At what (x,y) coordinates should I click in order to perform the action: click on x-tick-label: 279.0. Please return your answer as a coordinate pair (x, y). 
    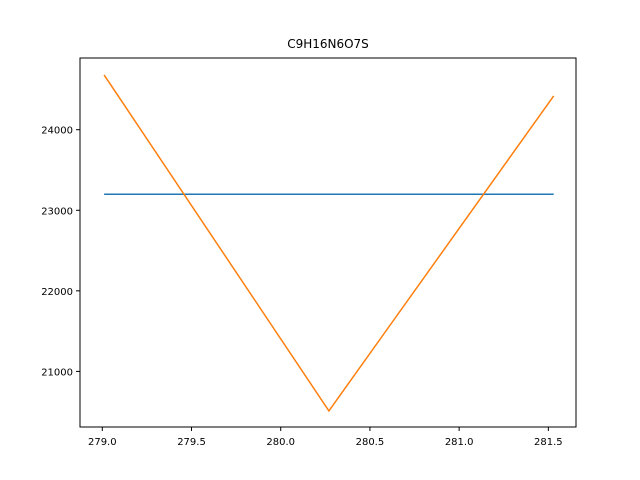
    Looking at the image, I should click on (102, 442).